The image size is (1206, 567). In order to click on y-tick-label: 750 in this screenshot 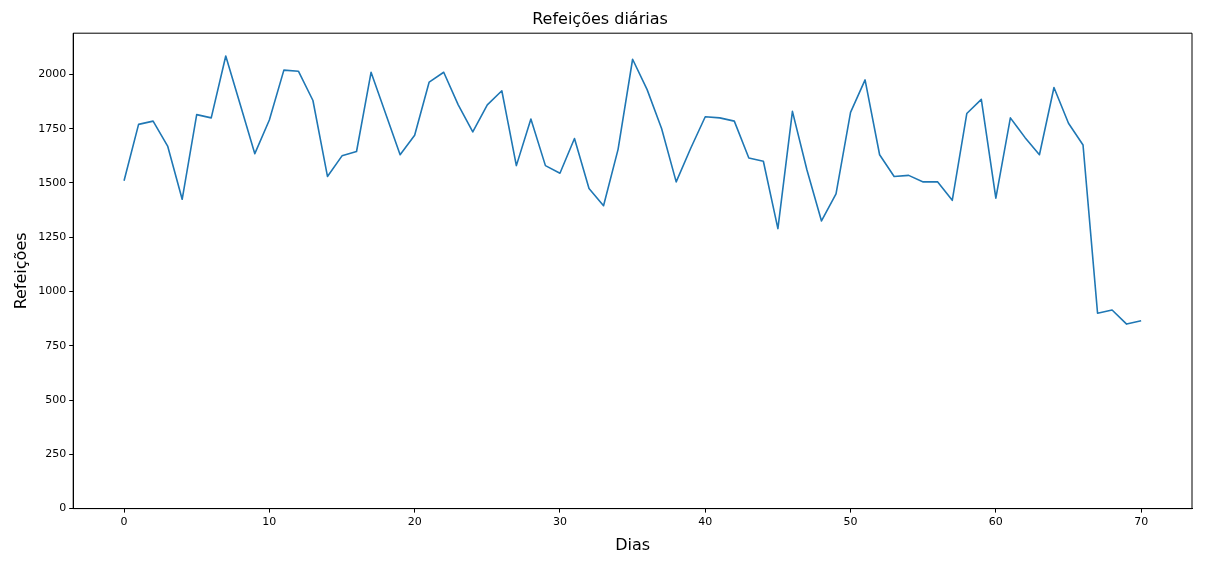, I will do `click(56, 345)`.